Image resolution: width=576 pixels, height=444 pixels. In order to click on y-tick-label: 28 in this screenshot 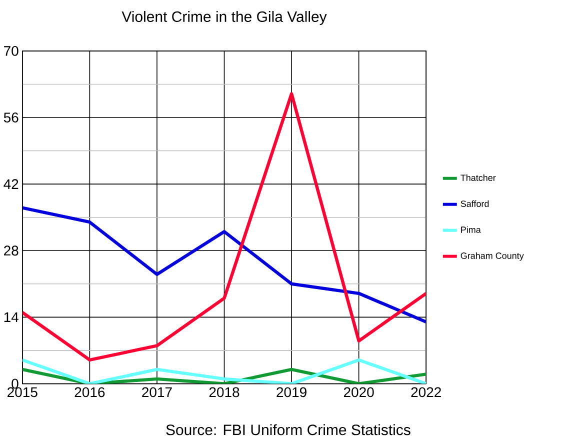, I will do `click(11, 251)`.